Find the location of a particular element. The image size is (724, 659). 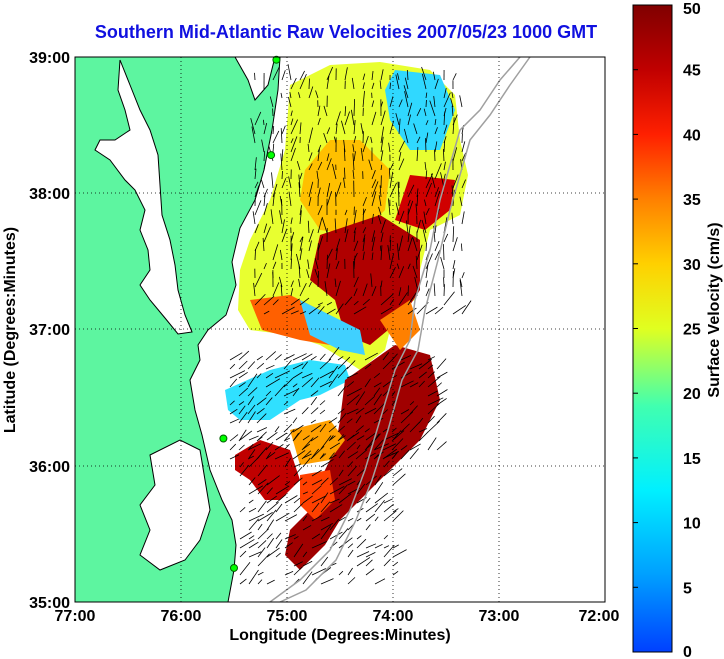

hf-radar-stations is located at coordinates (250, 313).